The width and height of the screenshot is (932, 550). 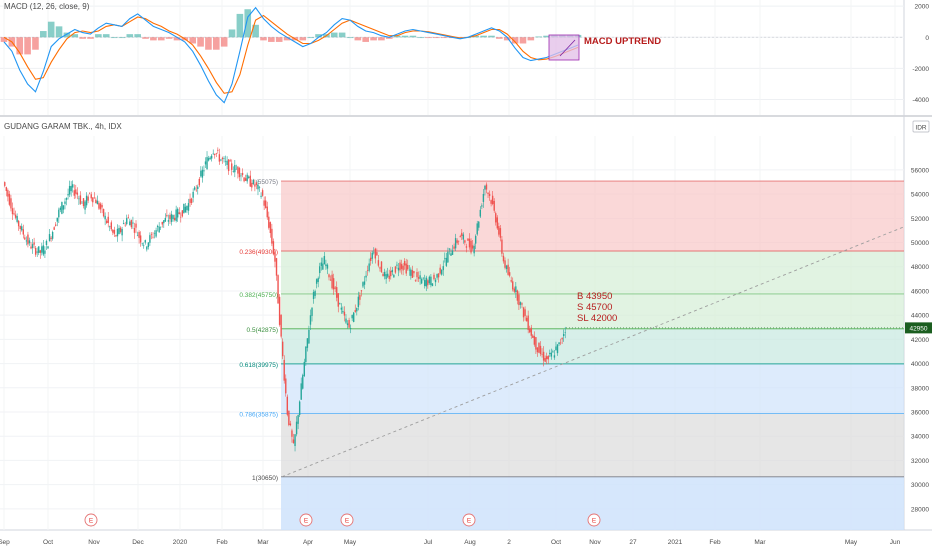 I want to click on macd-uptrend-box, so click(x=564, y=47).